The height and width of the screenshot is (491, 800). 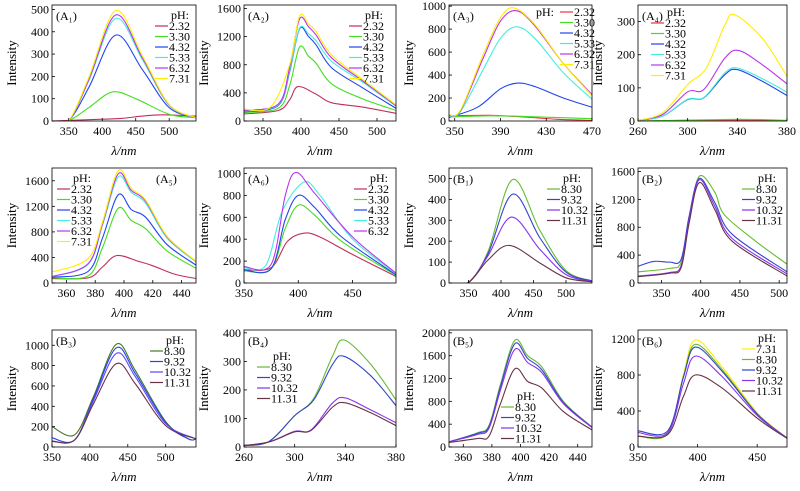 I want to click on x-tick-label: 360, so click(x=66, y=293).